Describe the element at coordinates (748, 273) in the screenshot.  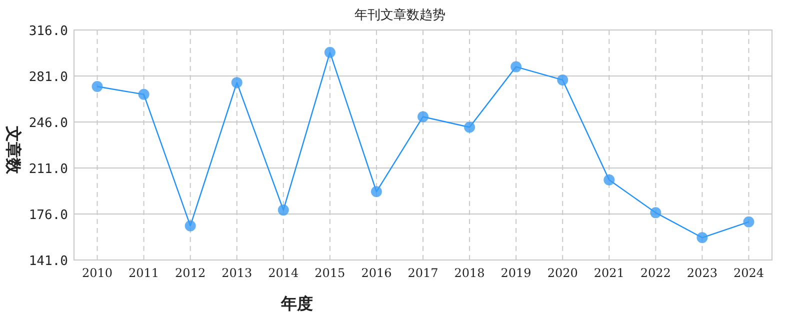
I see `x-tick-label: 2024` at that location.